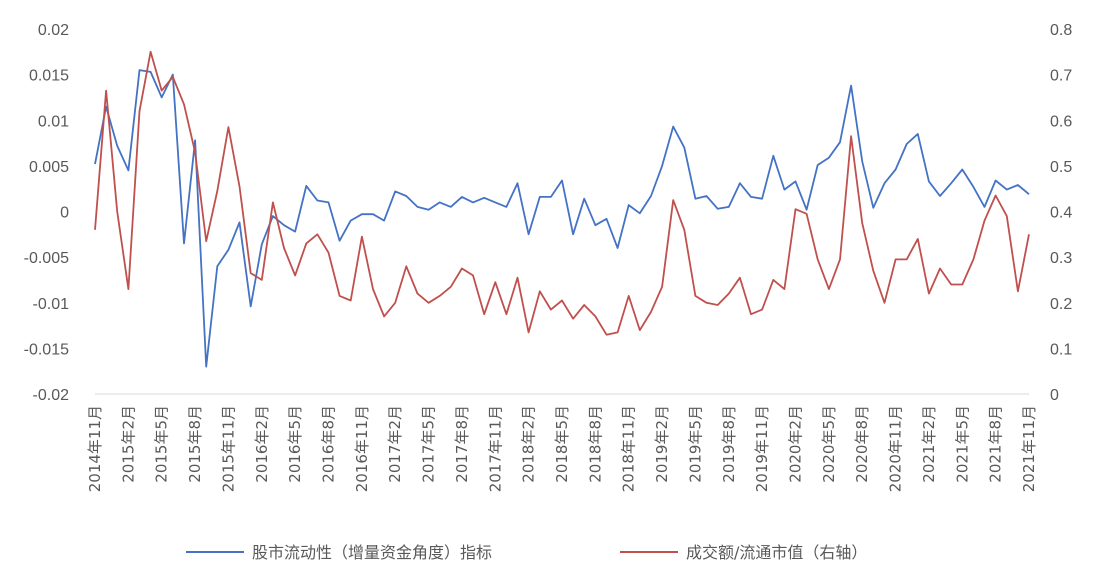  What do you see at coordinates (896, 448) in the screenshot?
I see `x-tick-label: 2020年11月` at bounding box center [896, 448].